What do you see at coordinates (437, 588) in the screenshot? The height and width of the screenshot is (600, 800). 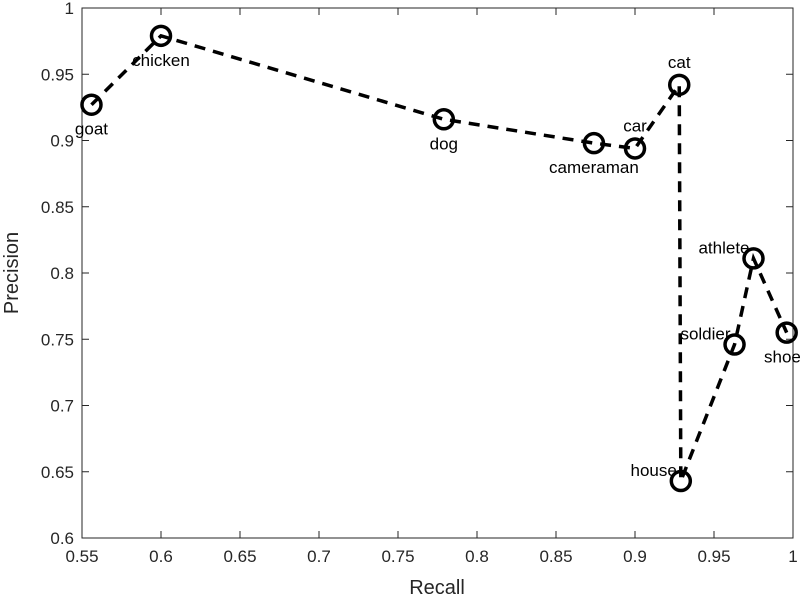 I see `x-axis-title: Recall` at bounding box center [437, 588].